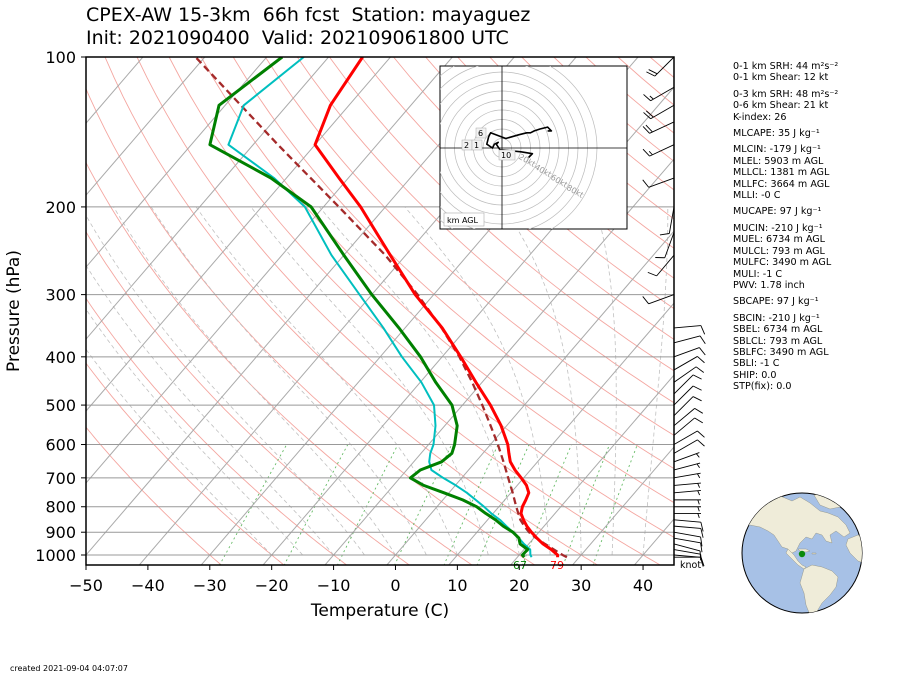 This screenshot has width=906, height=675. I want to click on y-tick-label: 500, so click(60, 405).